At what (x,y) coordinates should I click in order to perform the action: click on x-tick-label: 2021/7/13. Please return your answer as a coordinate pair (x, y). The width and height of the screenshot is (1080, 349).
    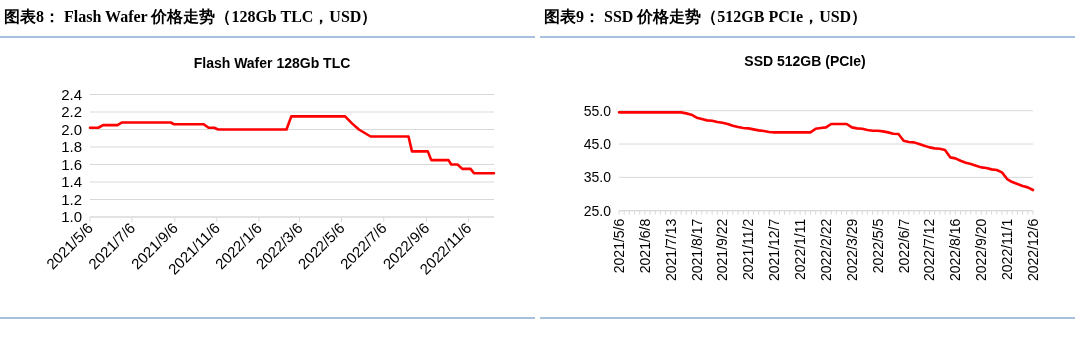
    Looking at the image, I should click on (670, 249).